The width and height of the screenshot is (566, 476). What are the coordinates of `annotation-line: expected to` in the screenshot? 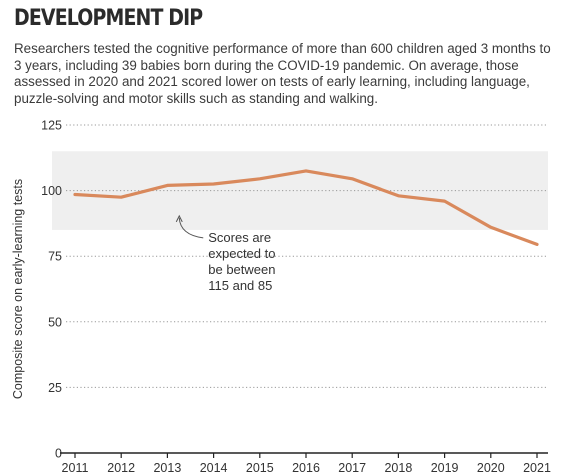 It's located at (241, 253).